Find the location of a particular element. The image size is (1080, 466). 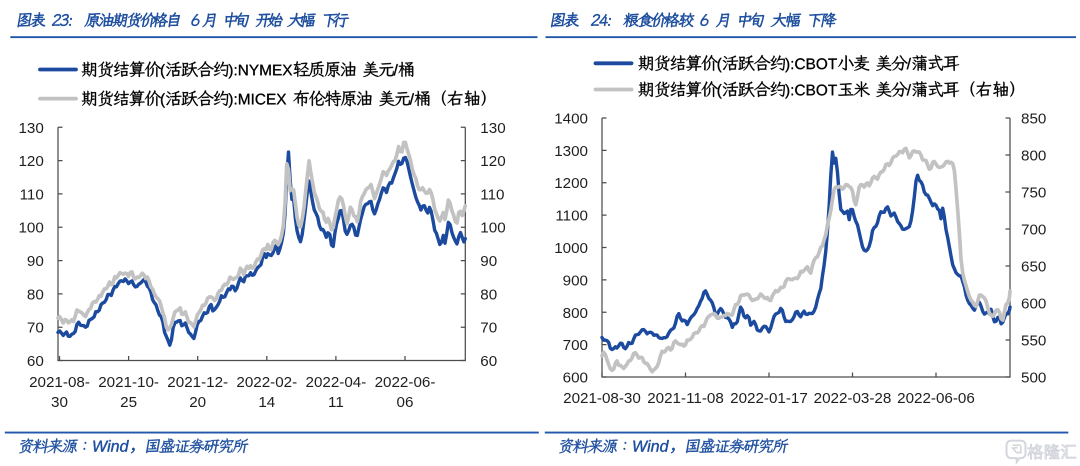

svg-text: 11 is located at coordinates (336, 402).